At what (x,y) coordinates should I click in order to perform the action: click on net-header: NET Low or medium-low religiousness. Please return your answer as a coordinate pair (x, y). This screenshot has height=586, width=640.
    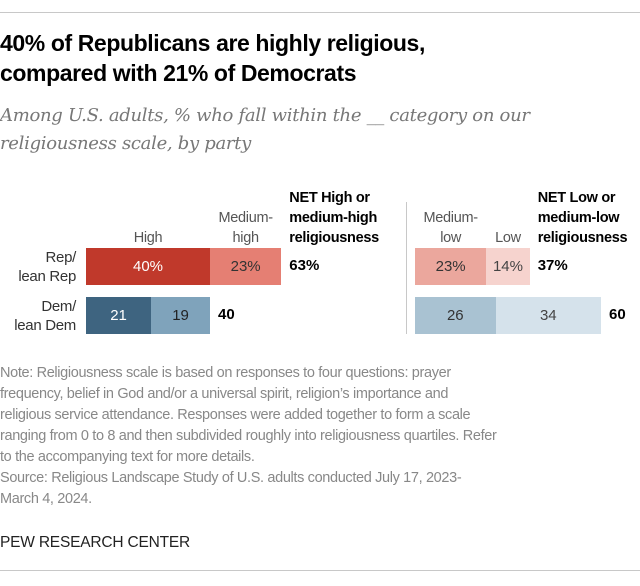
    Looking at the image, I should click on (583, 218).